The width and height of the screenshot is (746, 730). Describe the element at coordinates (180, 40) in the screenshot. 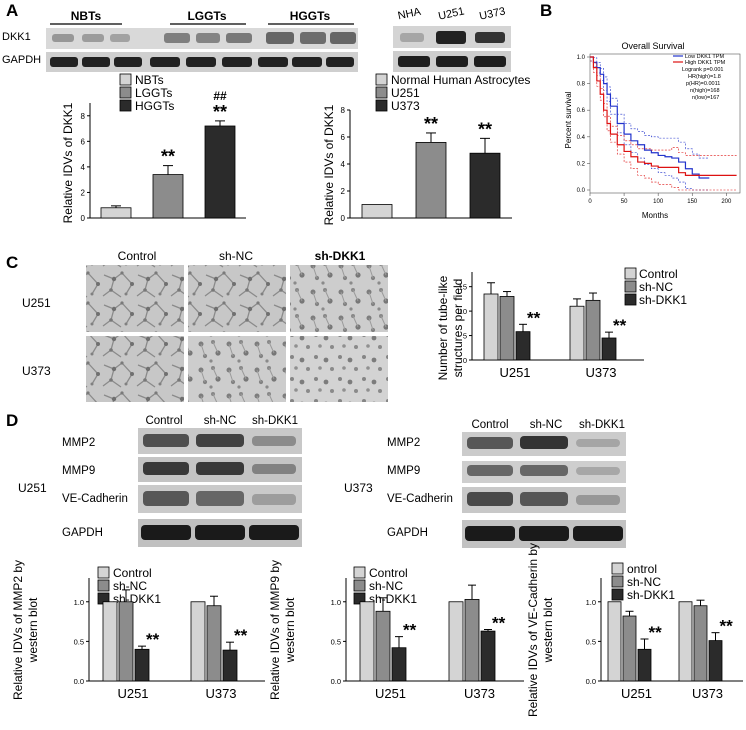

I see `blot-a-tissue: NBTs LGGTs HGGTs DKK1 GAPDH` at that location.